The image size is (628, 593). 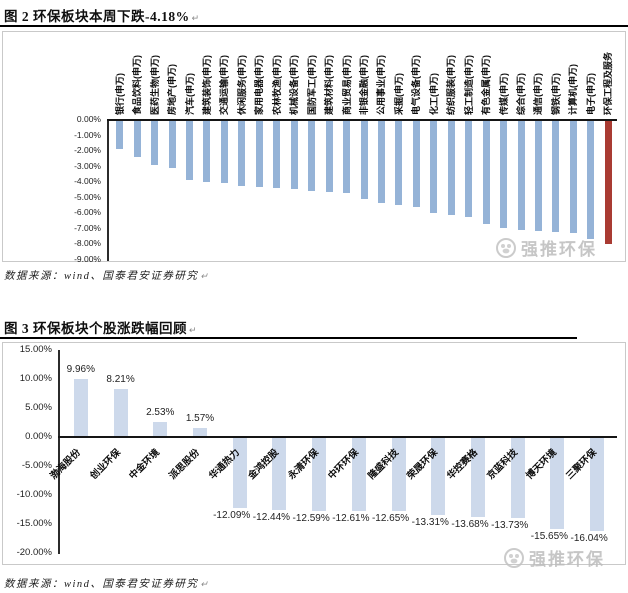 I want to click on data-label: -12.09%, so click(x=232, y=516).